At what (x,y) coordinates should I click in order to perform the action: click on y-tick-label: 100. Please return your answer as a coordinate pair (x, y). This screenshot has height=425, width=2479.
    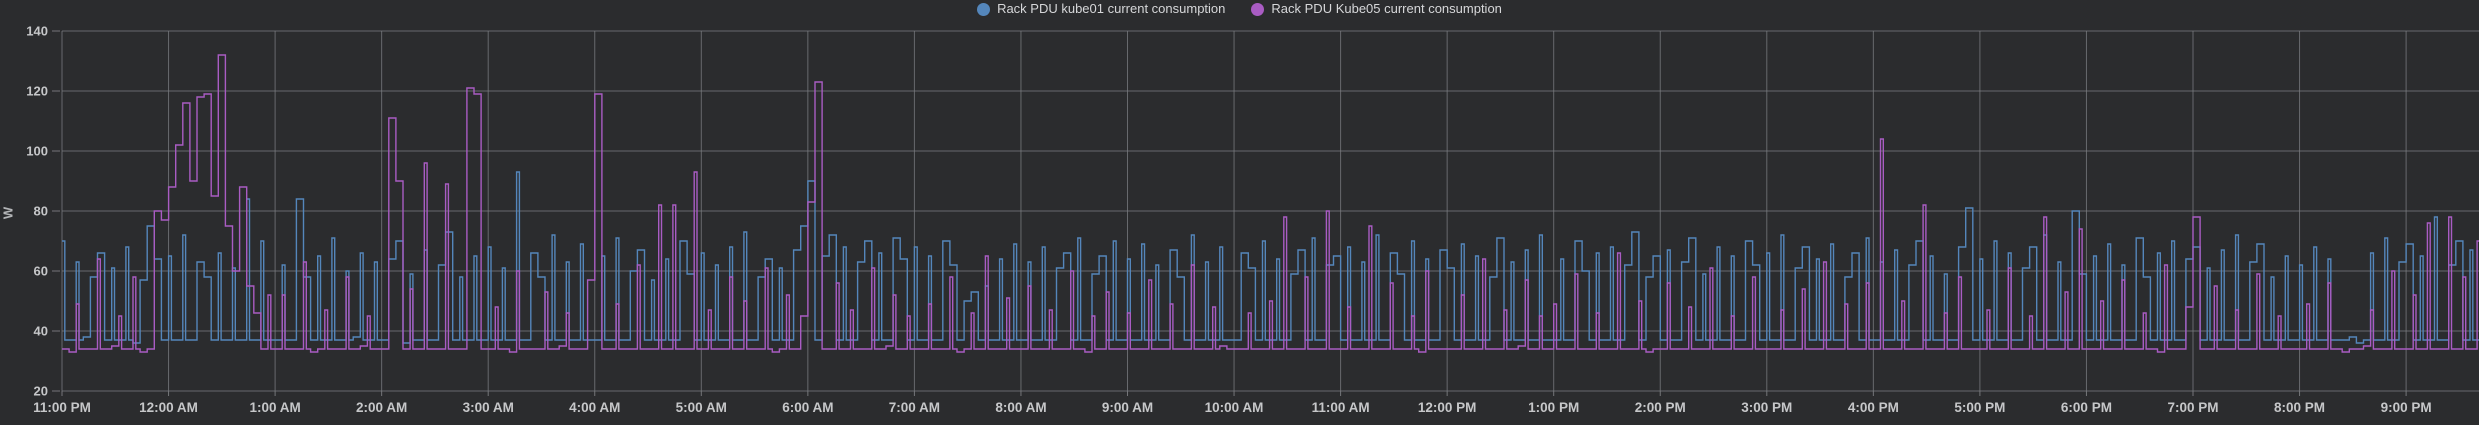
    Looking at the image, I should click on (37, 151).